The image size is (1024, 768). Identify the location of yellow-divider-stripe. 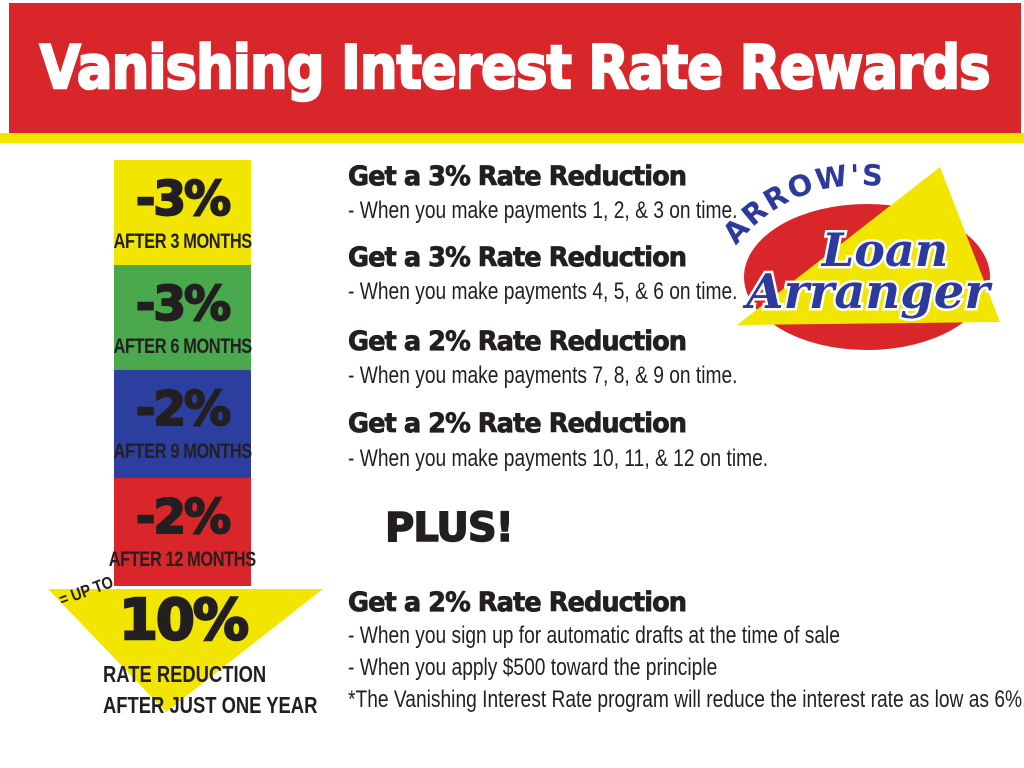
(512, 138).